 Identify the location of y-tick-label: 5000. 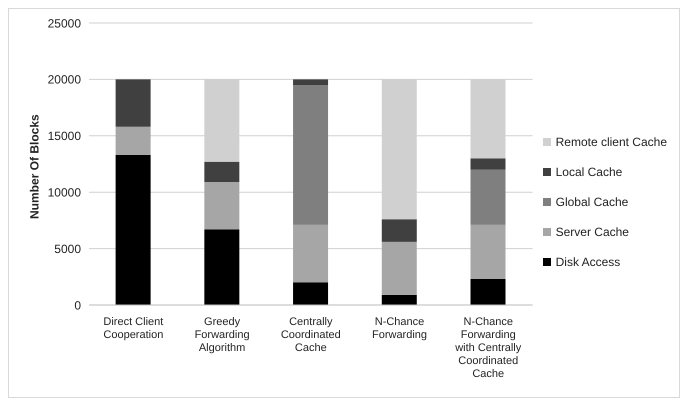
(68, 249).